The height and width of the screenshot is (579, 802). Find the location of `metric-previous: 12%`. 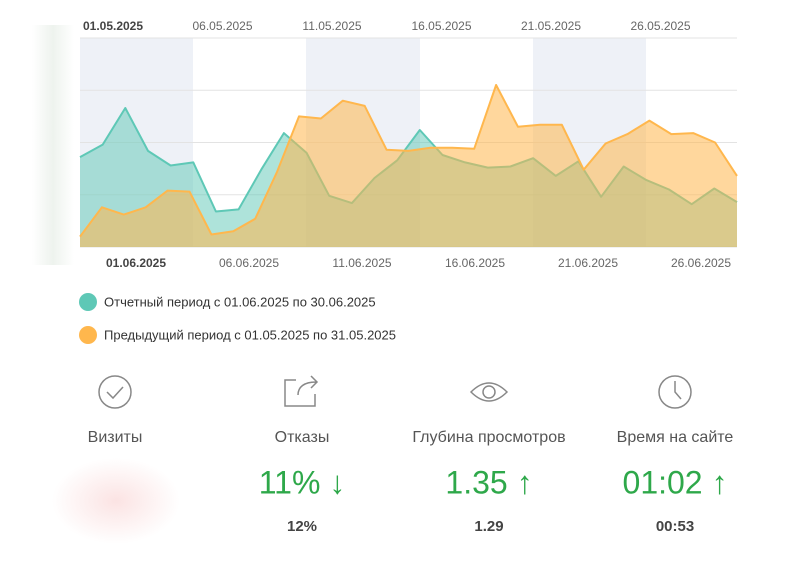

metric-previous: 12% is located at coordinates (302, 526).